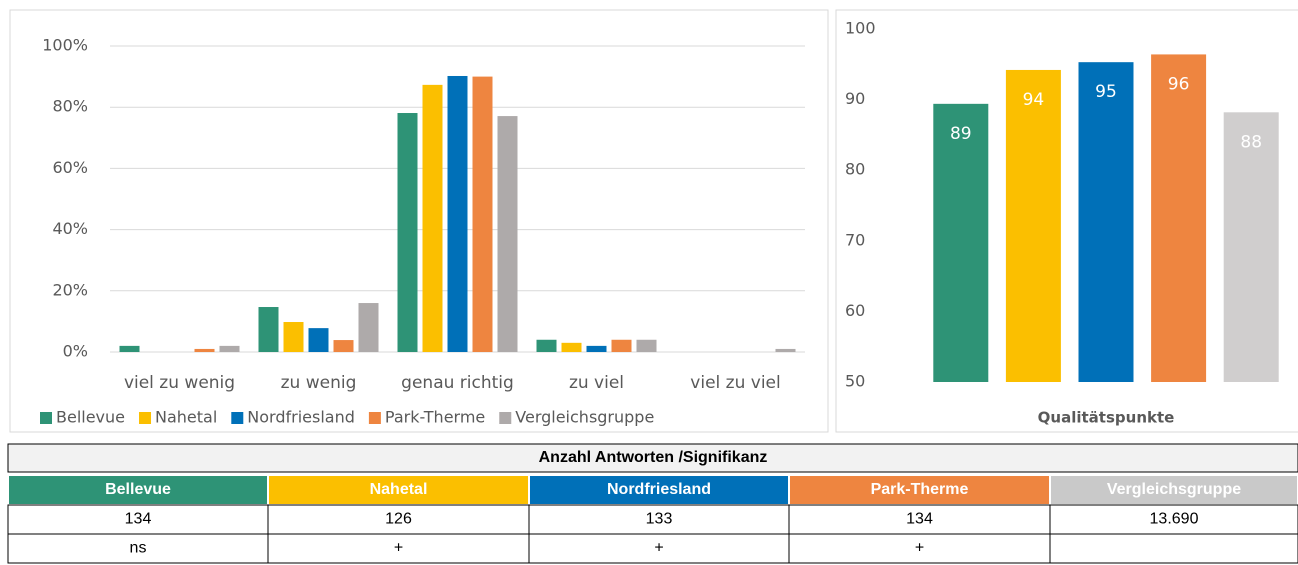 This screenshot has width=1298, height=565. Describe the element at coordinates (1106, 418) in the screenshot. I see `x-tick-label: Qualitätspunkte` at that location.